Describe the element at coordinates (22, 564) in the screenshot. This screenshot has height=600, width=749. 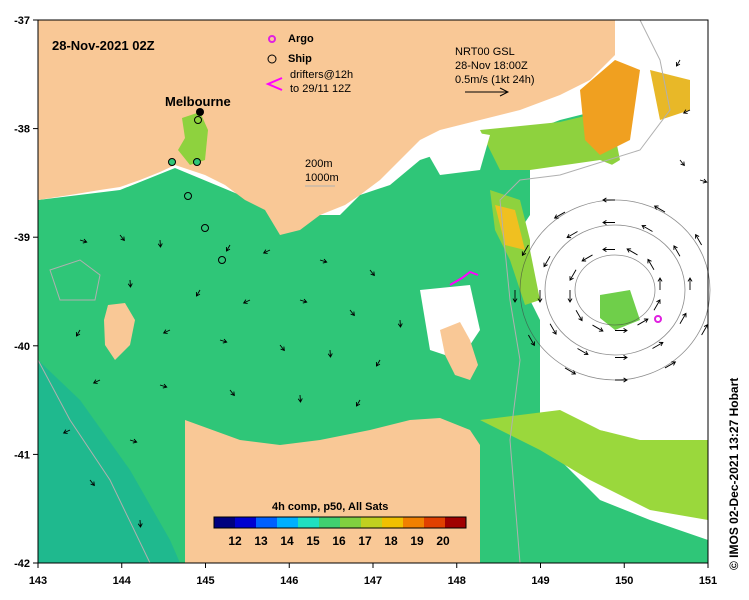
I see `y-tick-label: -42` at that location.